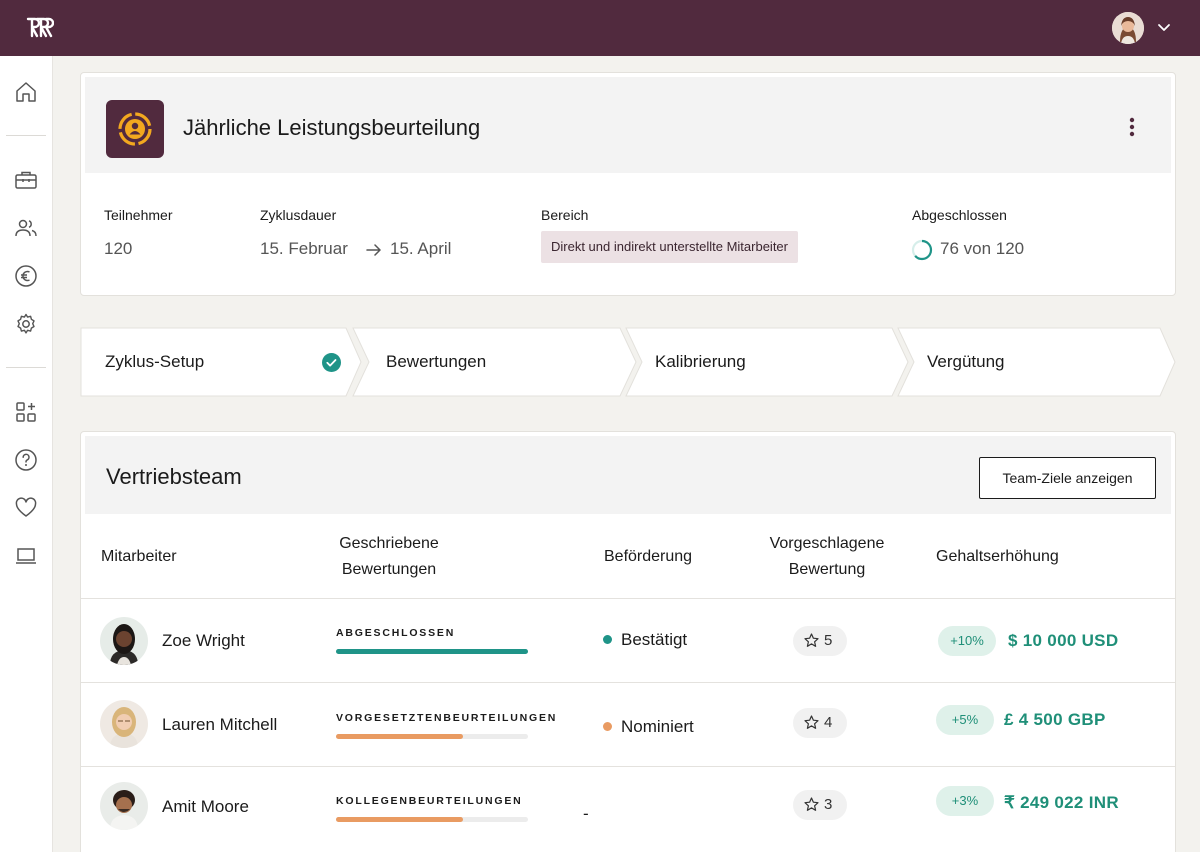  I want to click on raise-percent-badge: +3%, so click(965, 801).